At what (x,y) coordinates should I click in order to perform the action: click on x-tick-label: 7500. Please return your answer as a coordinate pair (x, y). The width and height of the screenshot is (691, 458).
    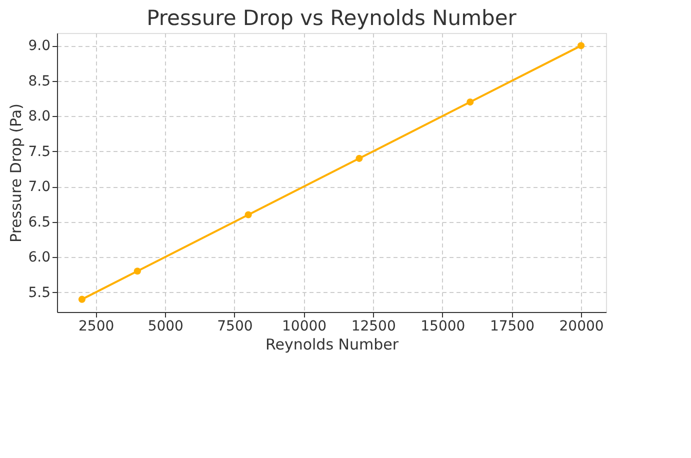
    Looking at the image, I should click on (235, 326).